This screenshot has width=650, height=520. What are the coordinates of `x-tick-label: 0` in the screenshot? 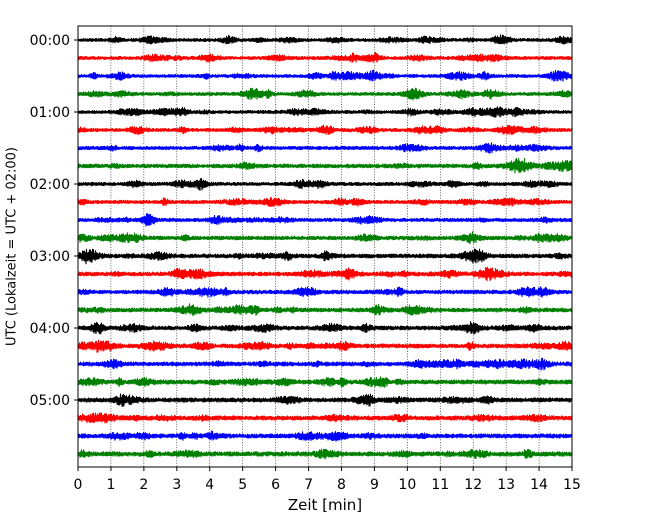 It's located at (78, 485).